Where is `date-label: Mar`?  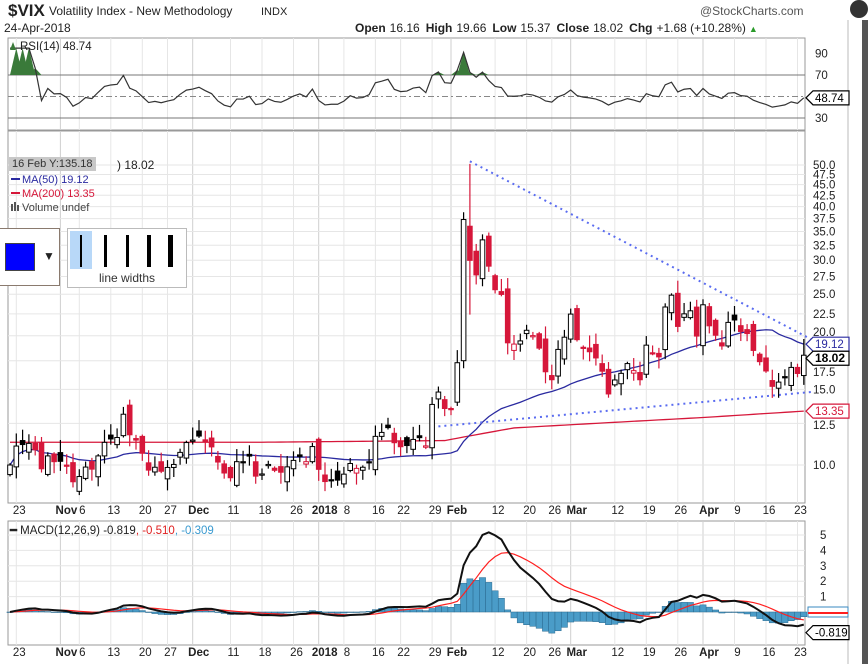 date-label: Mar is located at coordinates (576, 653).